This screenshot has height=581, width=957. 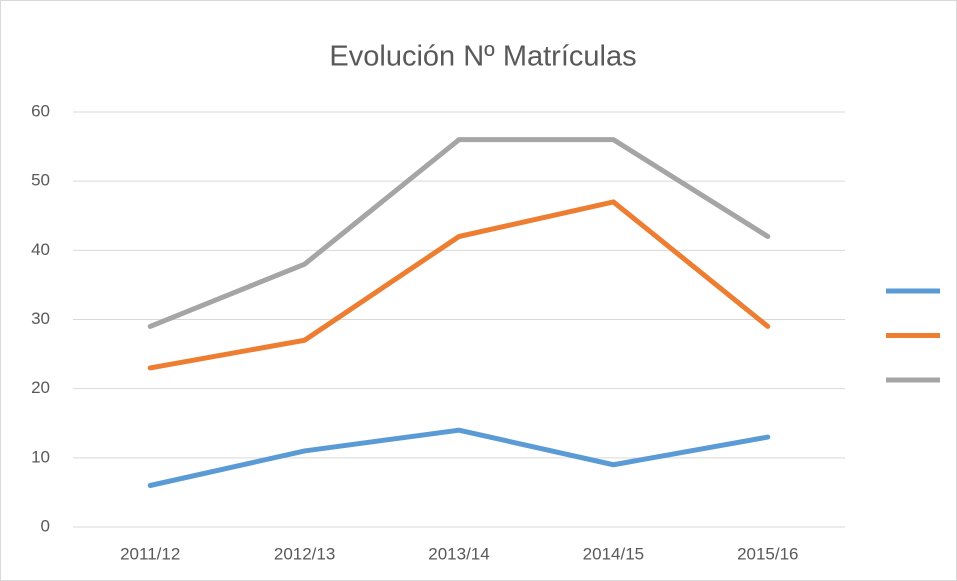 I want to click on y-tick-label: 30, so click(x=40, y=318).